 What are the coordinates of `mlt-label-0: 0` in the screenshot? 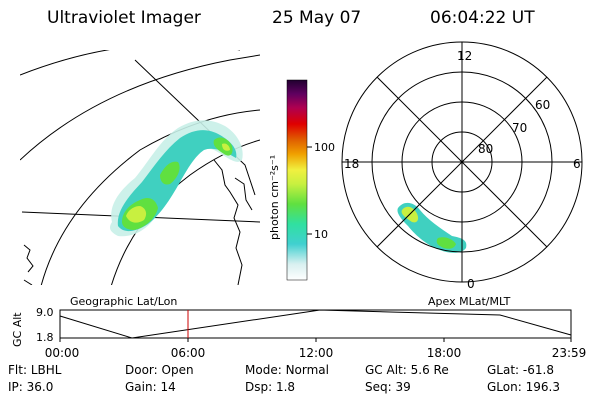 It's located at (471, 284).